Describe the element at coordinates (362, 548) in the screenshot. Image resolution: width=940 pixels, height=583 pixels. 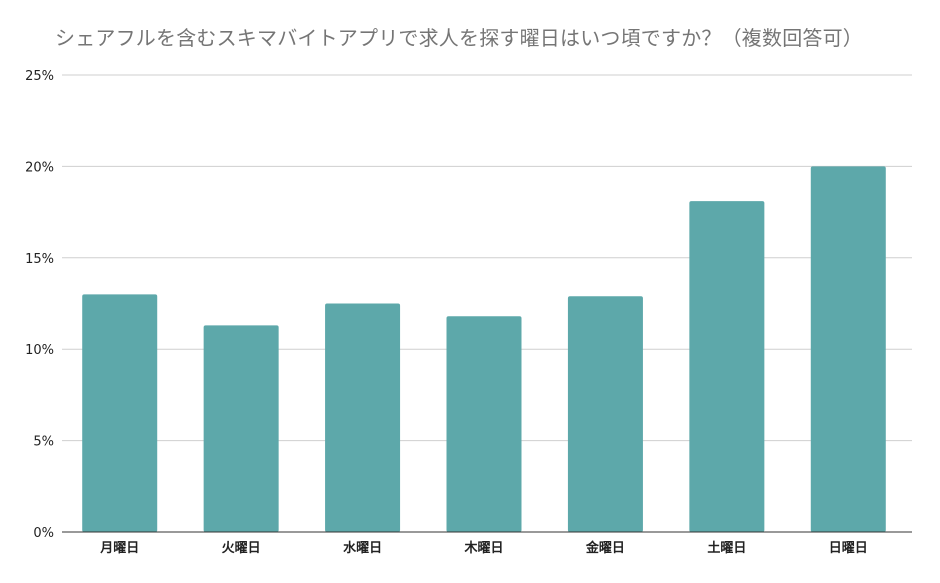
I see `x-tick-label: 水曜日` at that location.